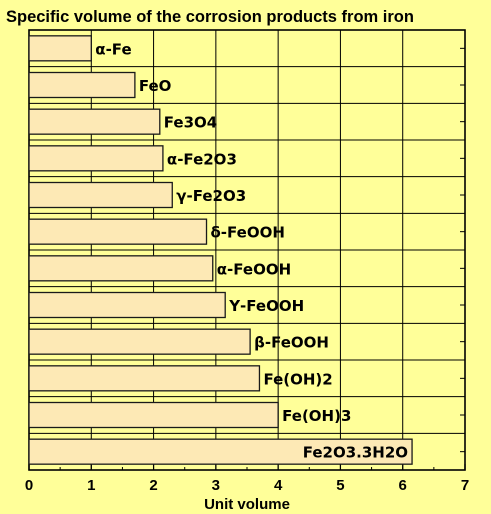 Image resolution: width=491 pixels, height=514 pixels. Describe the element at coordinates (202, 159) in the screenshot. I see `bar-label: α-Fe2O3` at that location.